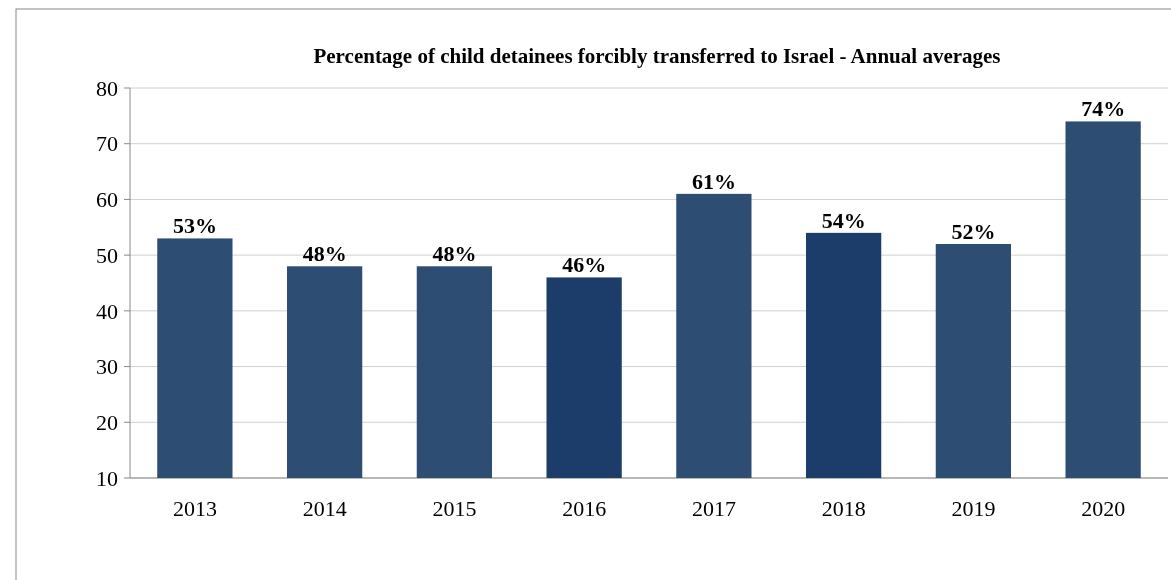 The height and width of the screenshot is (580, 1171). I want to click on y-tick-label: 70, so click(107, 144).